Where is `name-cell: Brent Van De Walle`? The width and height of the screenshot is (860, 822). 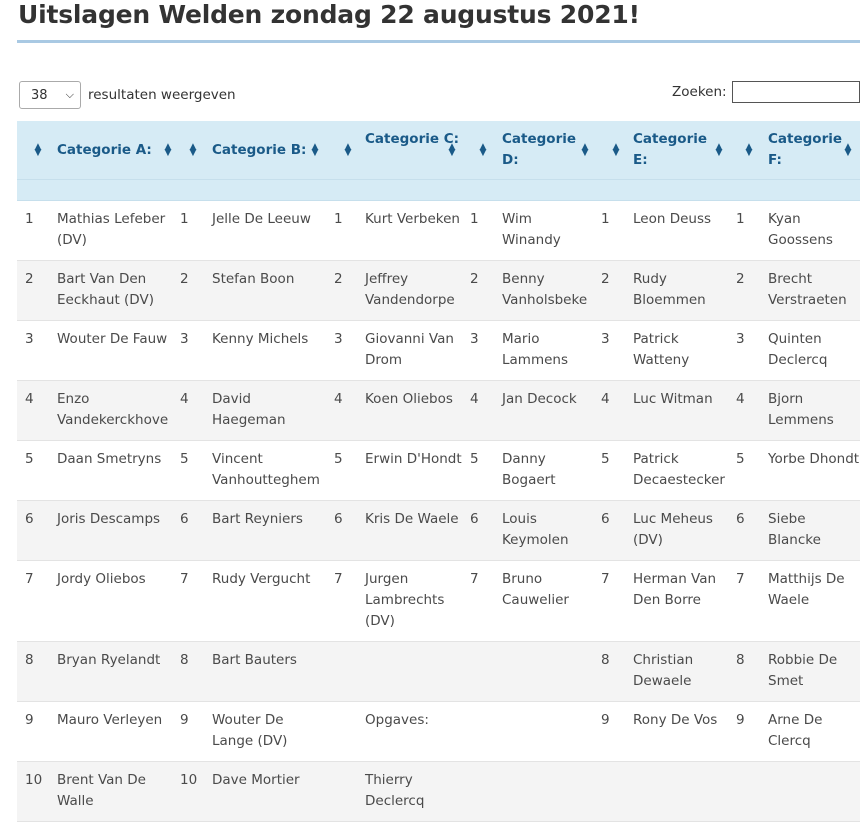 name-cell: Brent Van De Walle is located at coordinates (101, 790).